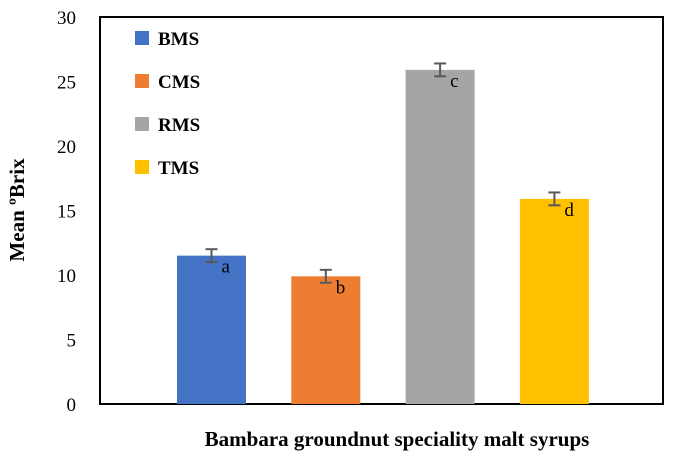  Describe the element at coordinates (178, 39) in the screenshot. I see `legend-label-bms: BMS` at that location.